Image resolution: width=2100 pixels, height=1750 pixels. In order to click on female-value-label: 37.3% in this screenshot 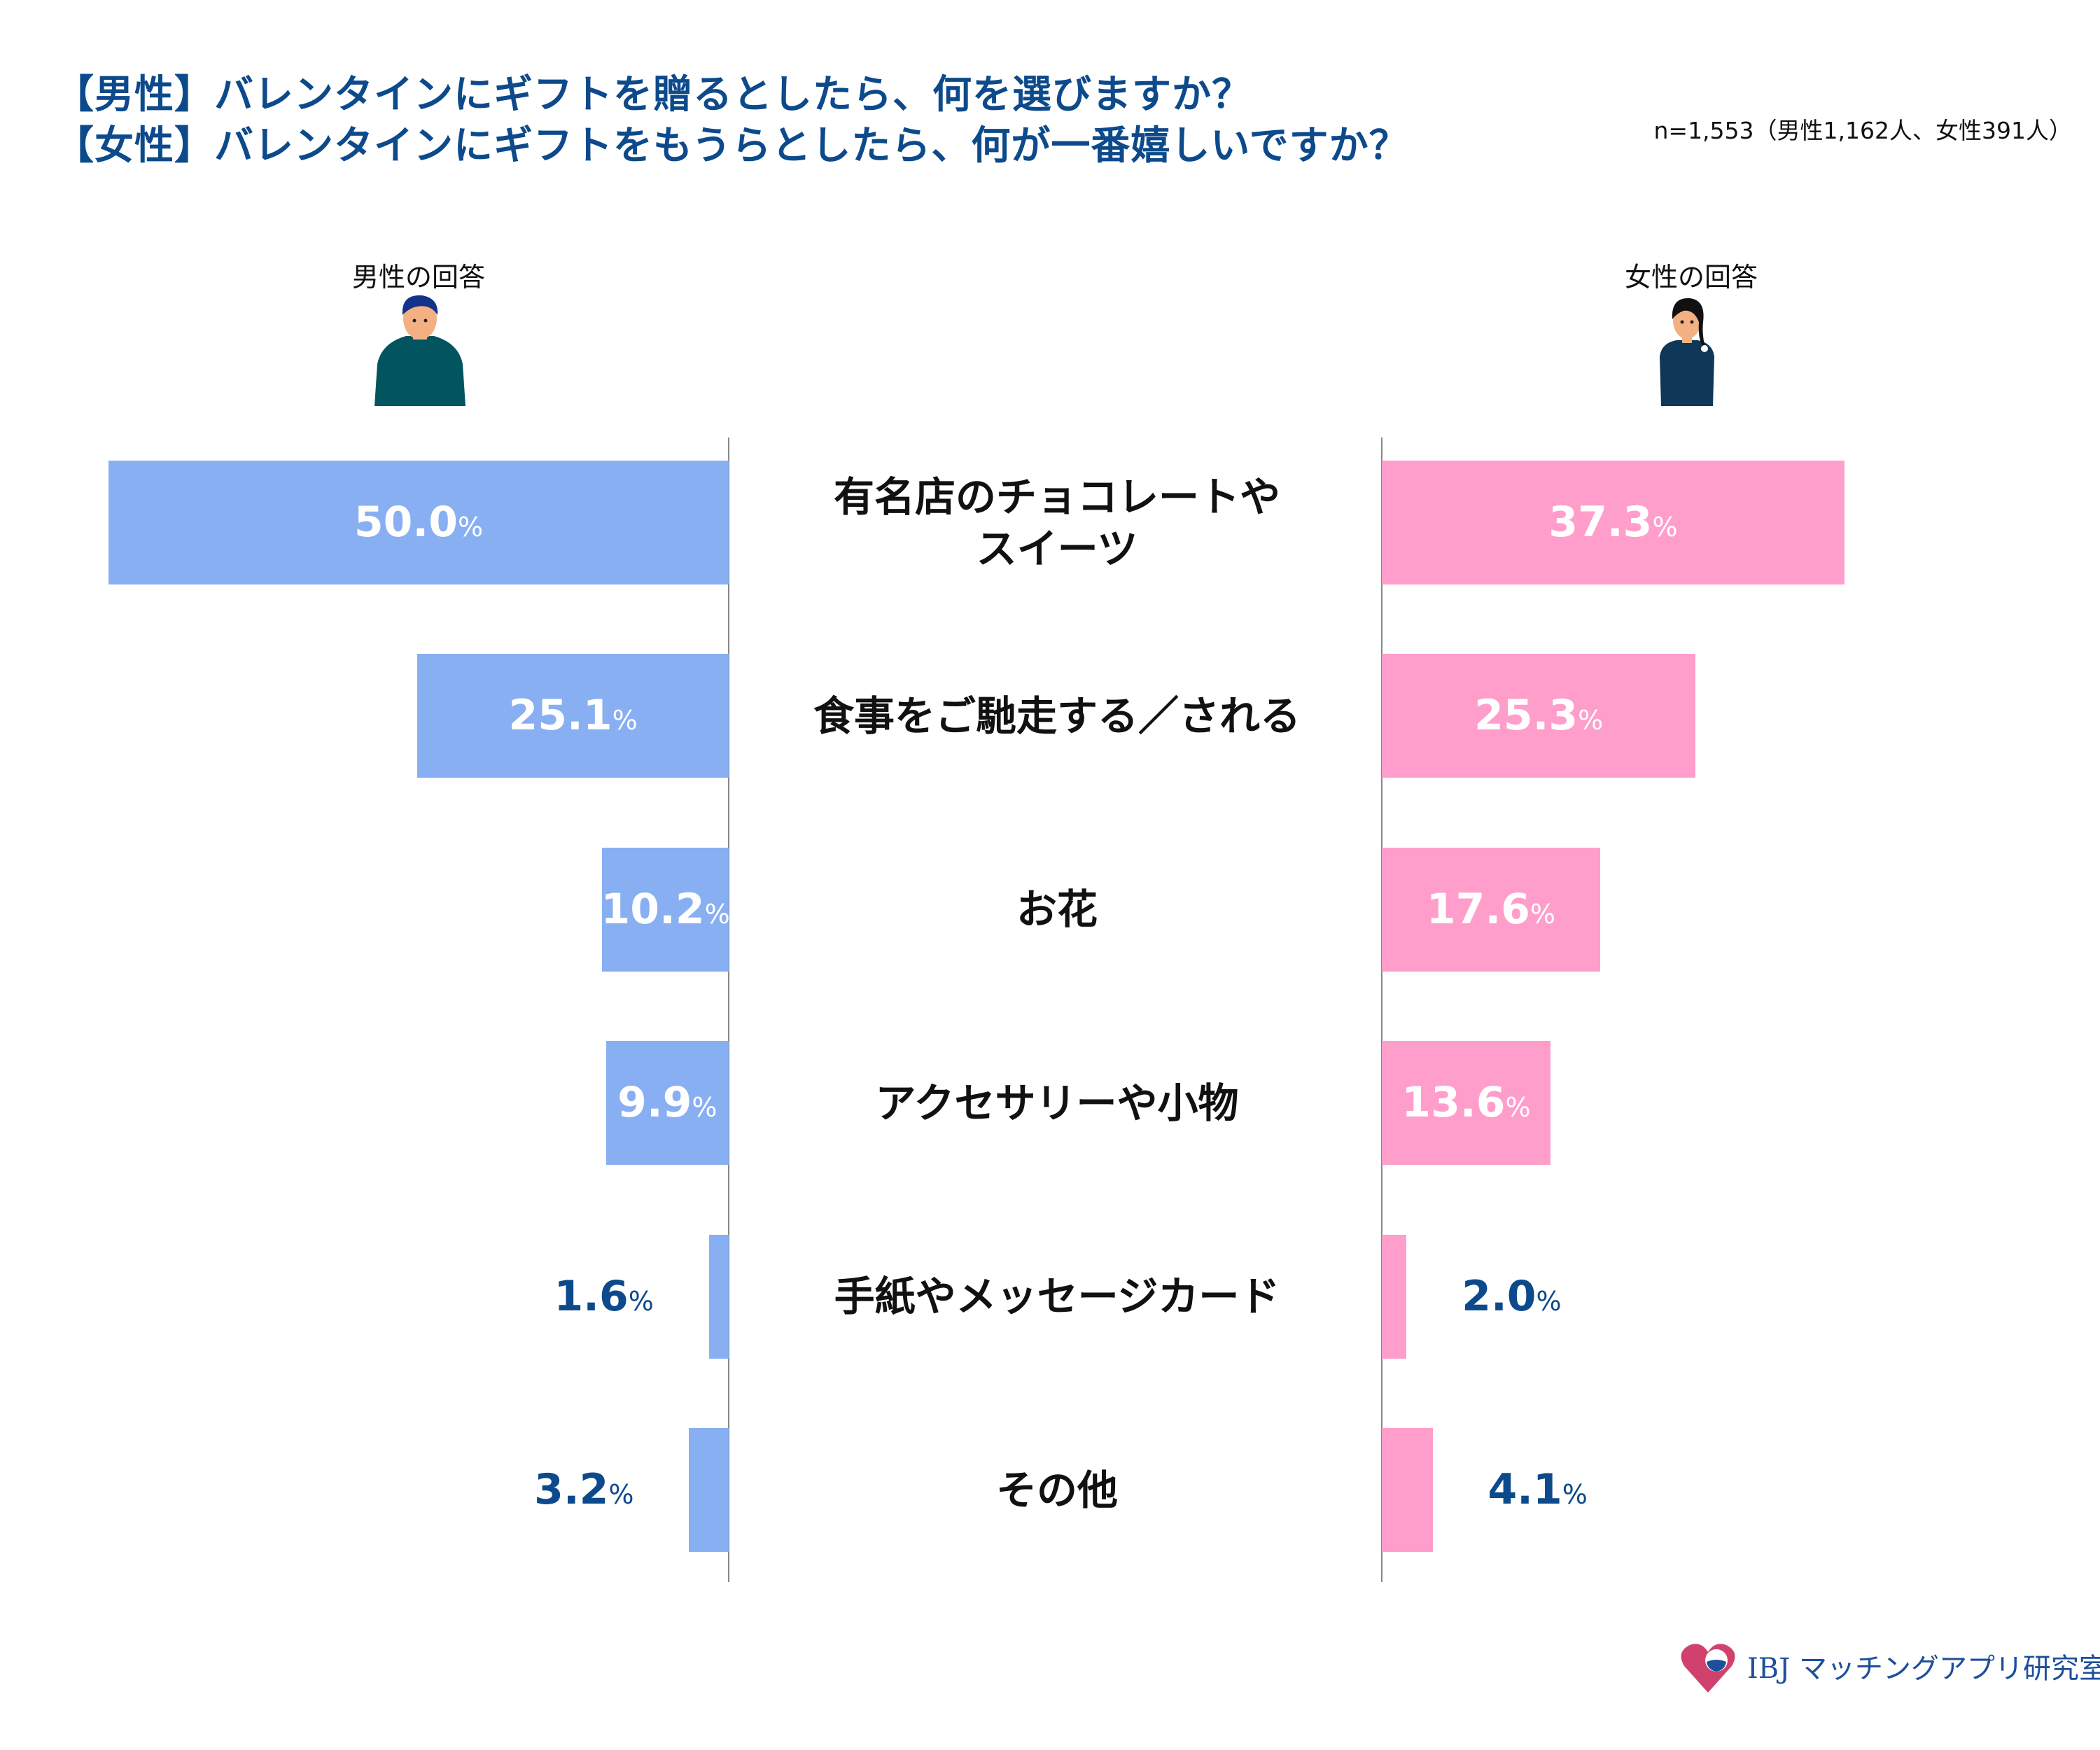, I will do `click(1613, 522)`.